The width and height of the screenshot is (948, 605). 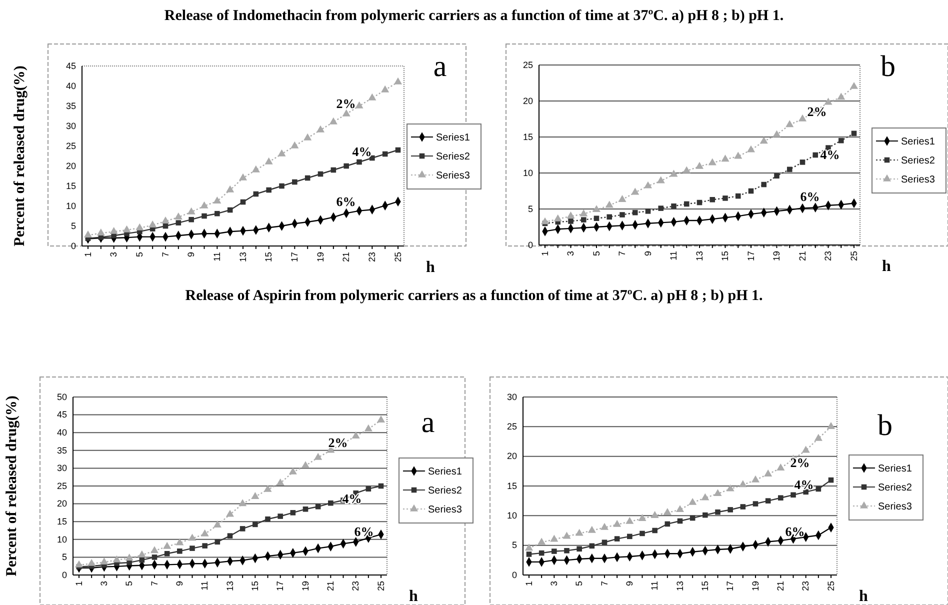 I want to click on x-tick-label: 11, so click(x=673, y=255).